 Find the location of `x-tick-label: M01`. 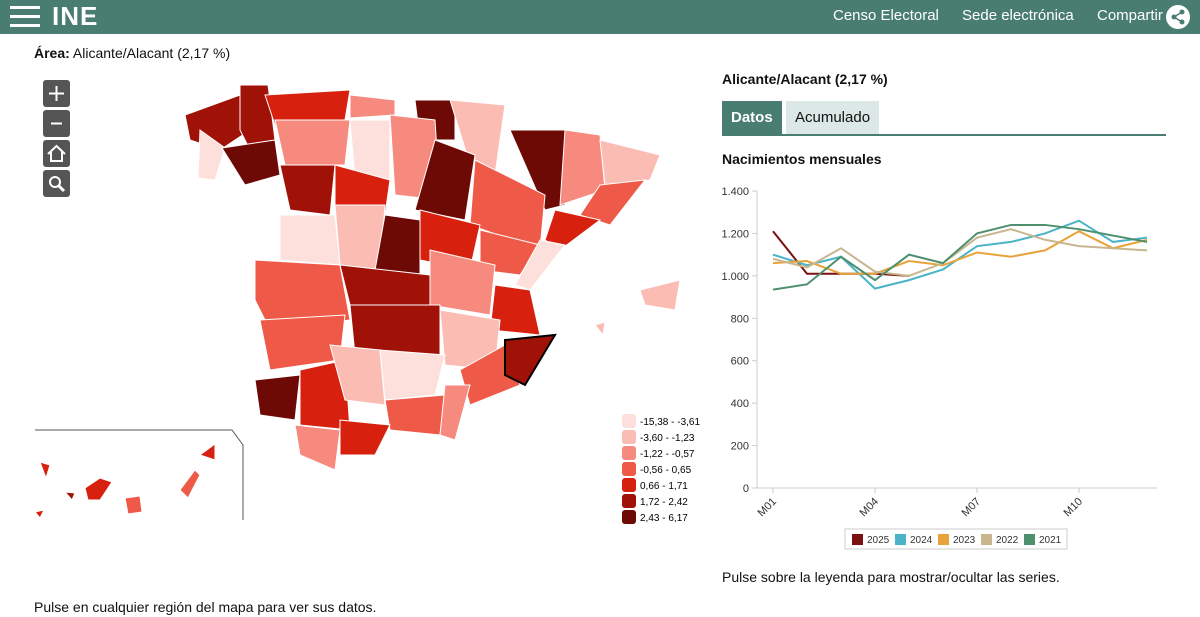

x-tick-label: M01 is located at coordinates (767, 508).